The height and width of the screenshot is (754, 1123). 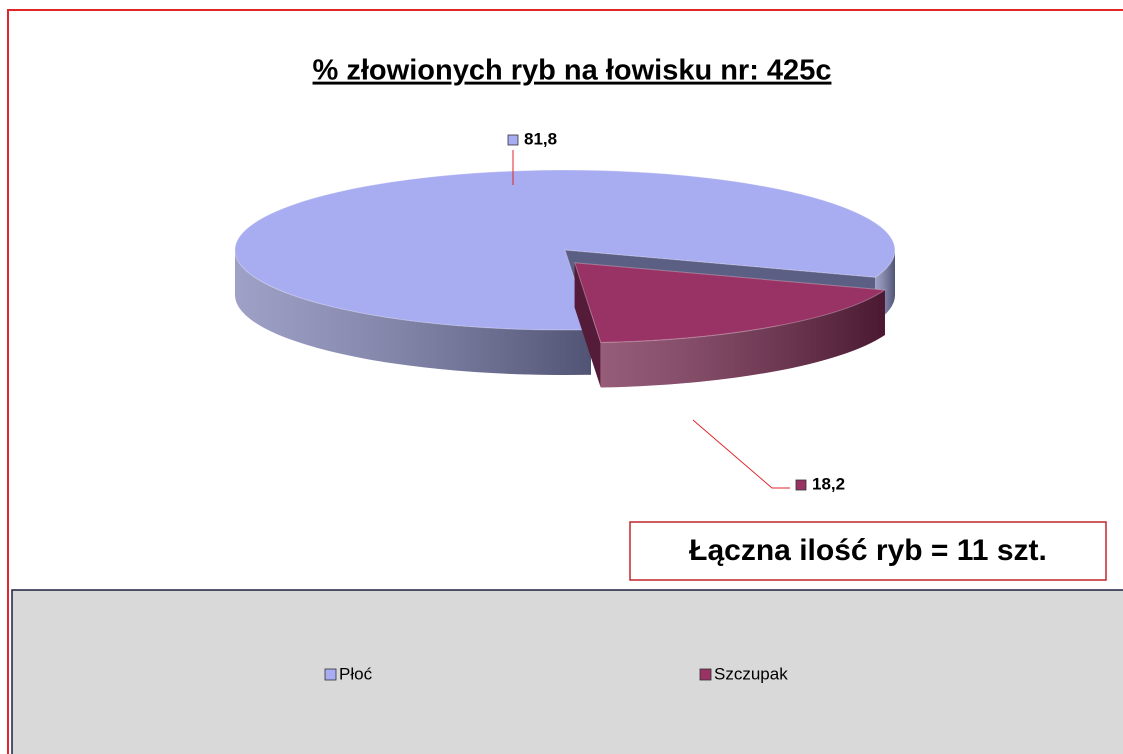 What do you see at coordinates (572, 71) in the screenshot?
I see `chart-title: % złowionych ryb na łowisku nr: 425c` at bounding box center [572, 71].